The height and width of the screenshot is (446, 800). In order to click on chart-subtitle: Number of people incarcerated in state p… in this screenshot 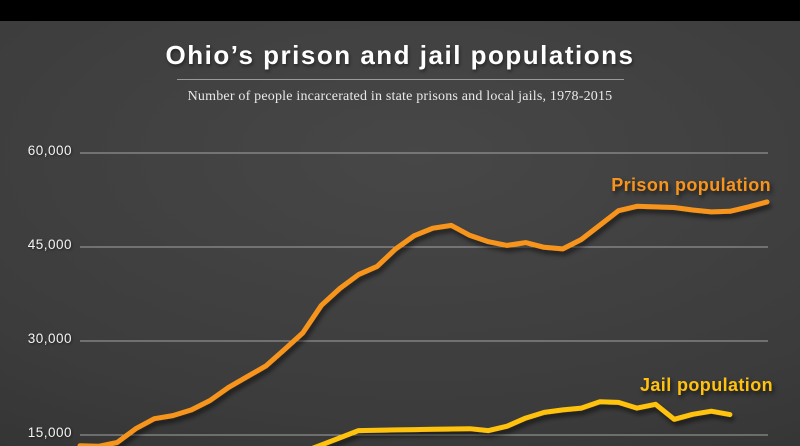, I will do `click(400, 96)`.